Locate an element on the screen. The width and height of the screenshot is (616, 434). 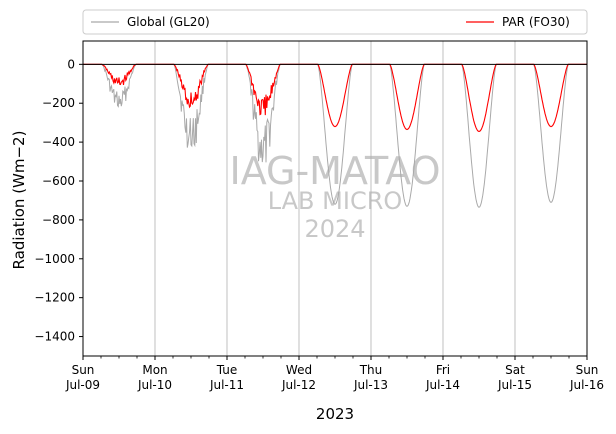
legend-label-par: PAR (FO30) is located at coordinates (536, 22).